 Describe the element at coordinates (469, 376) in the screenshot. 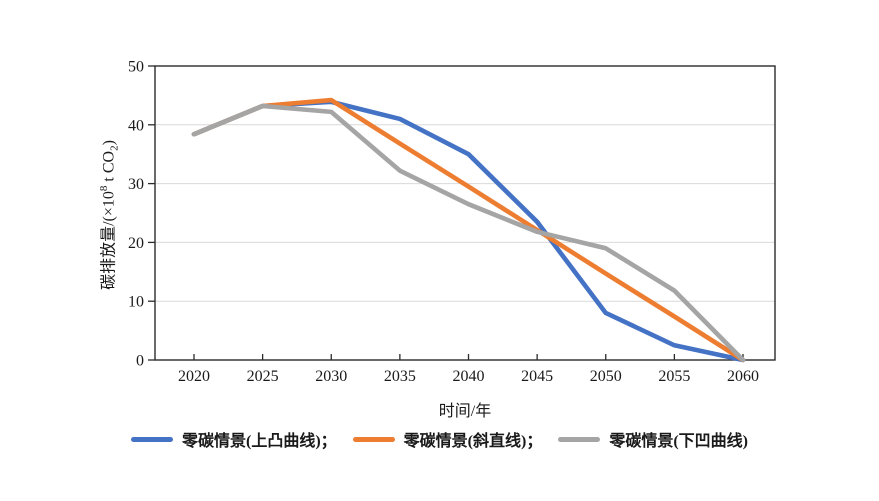

I see `x-tick-label: 2040` at that location.